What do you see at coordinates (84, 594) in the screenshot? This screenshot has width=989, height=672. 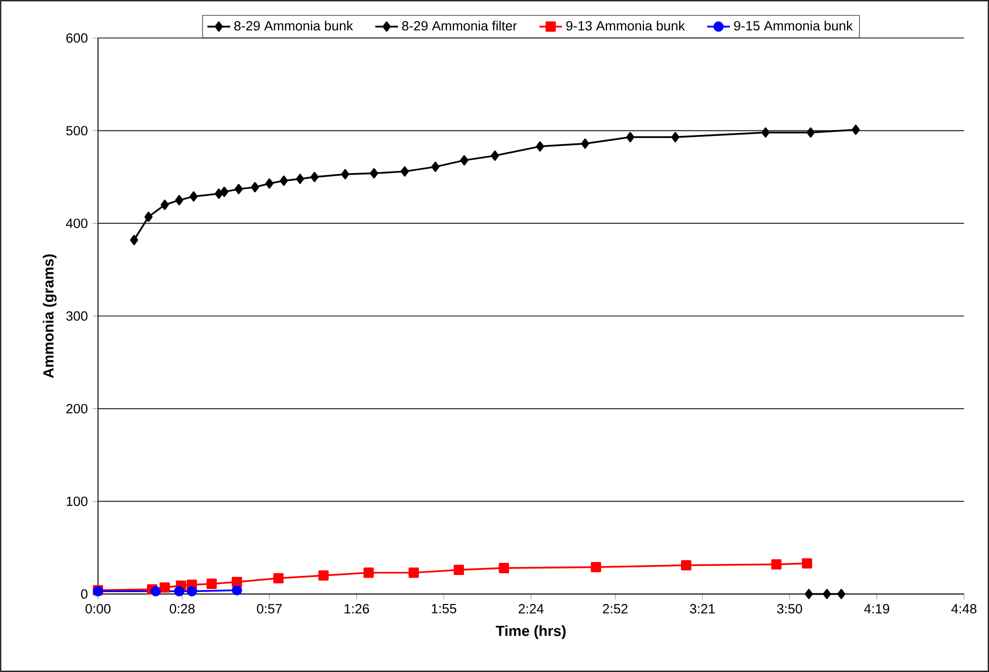 I see `y-tick-label: 0` at bounding box center [84, 594].